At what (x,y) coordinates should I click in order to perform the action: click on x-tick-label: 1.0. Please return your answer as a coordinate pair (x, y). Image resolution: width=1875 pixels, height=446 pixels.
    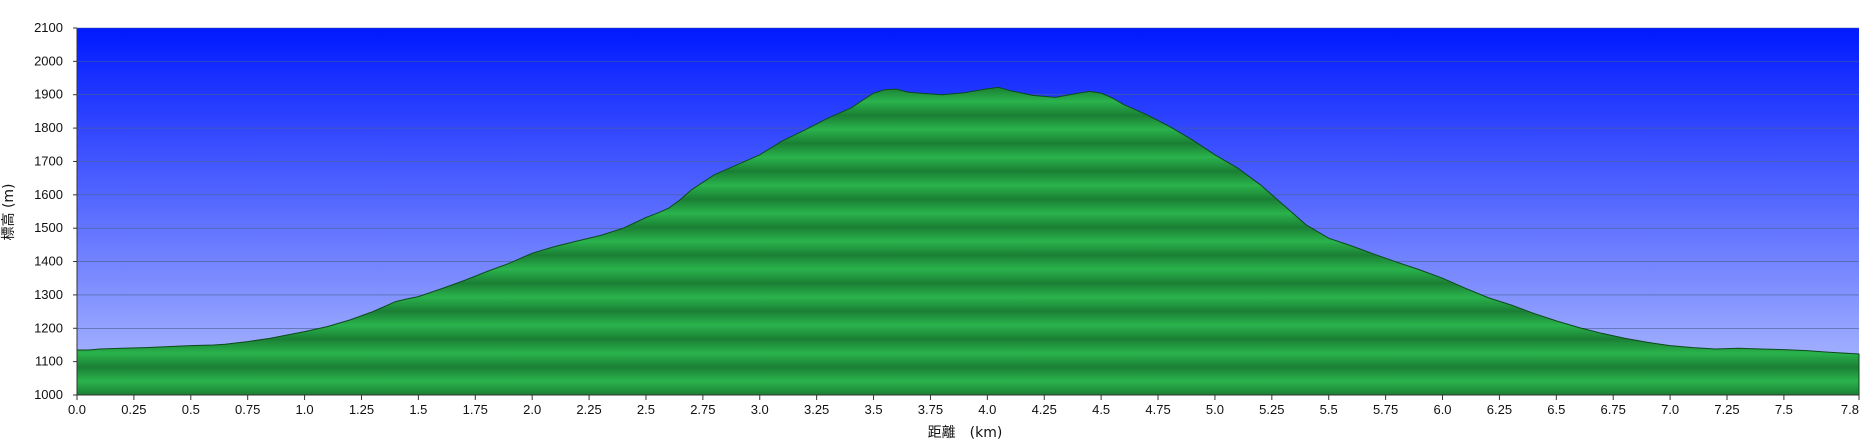
    Looking at the image, I should click on (305, 409).